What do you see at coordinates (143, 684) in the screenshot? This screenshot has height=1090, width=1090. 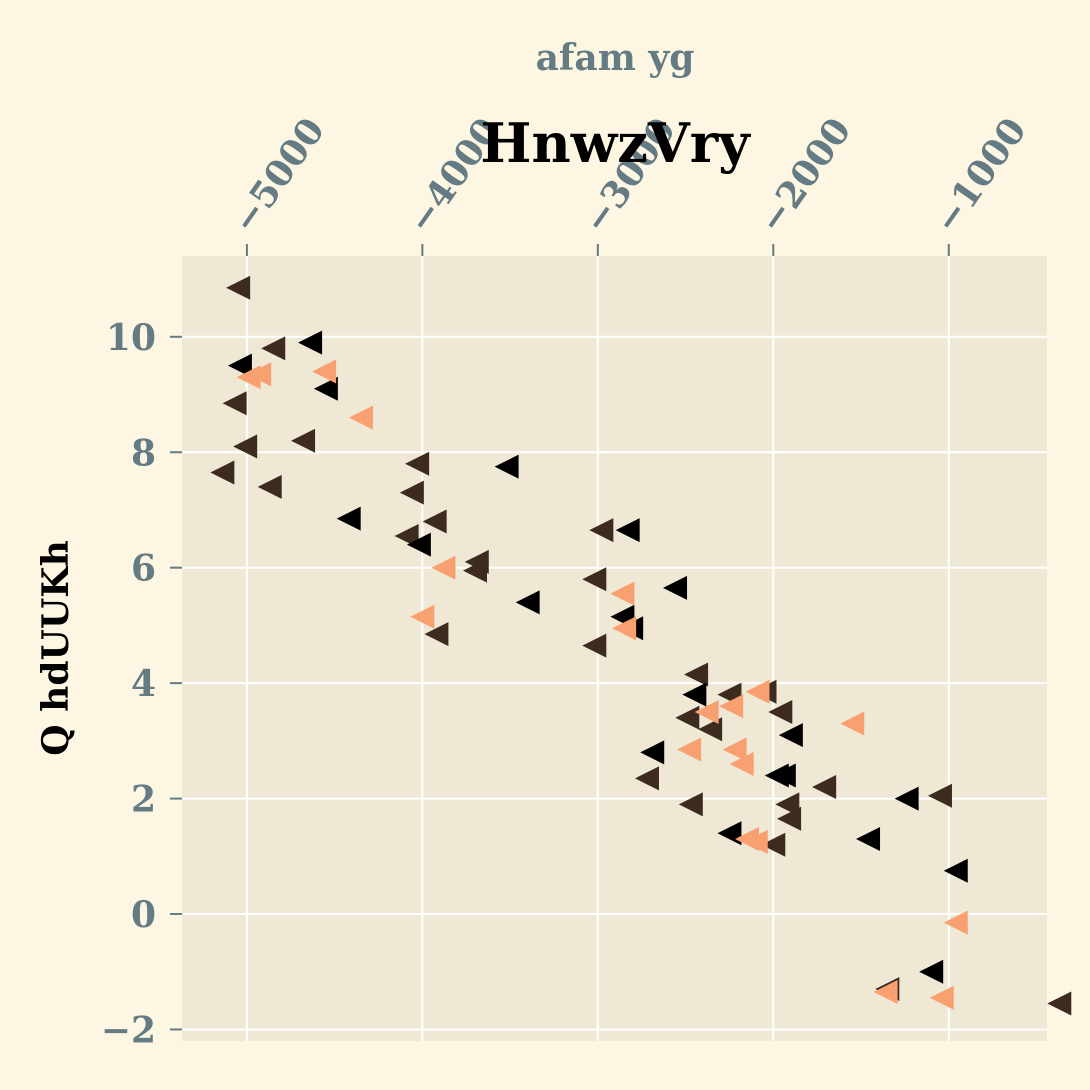 I see `y-tick-label: 4` at bounding box center [143, 684].